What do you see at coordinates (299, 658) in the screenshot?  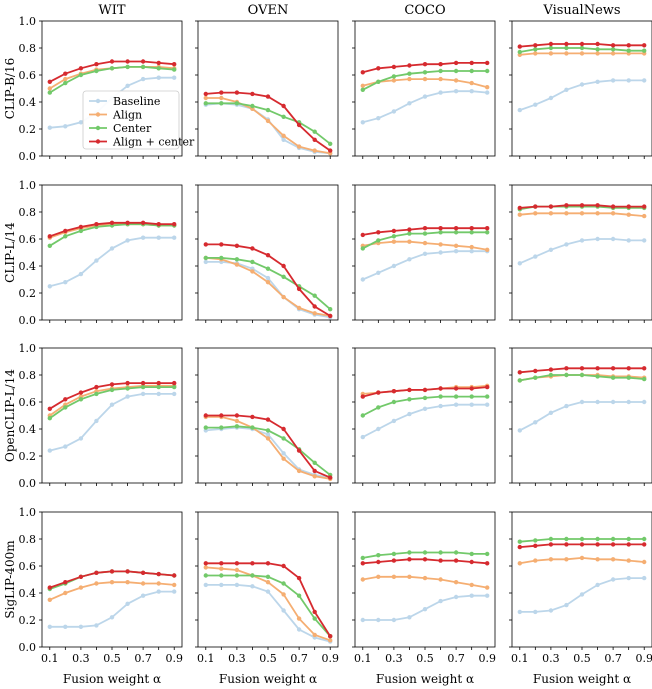 I see `x-tick-label: 0.7` at bounding box center [299, 658].